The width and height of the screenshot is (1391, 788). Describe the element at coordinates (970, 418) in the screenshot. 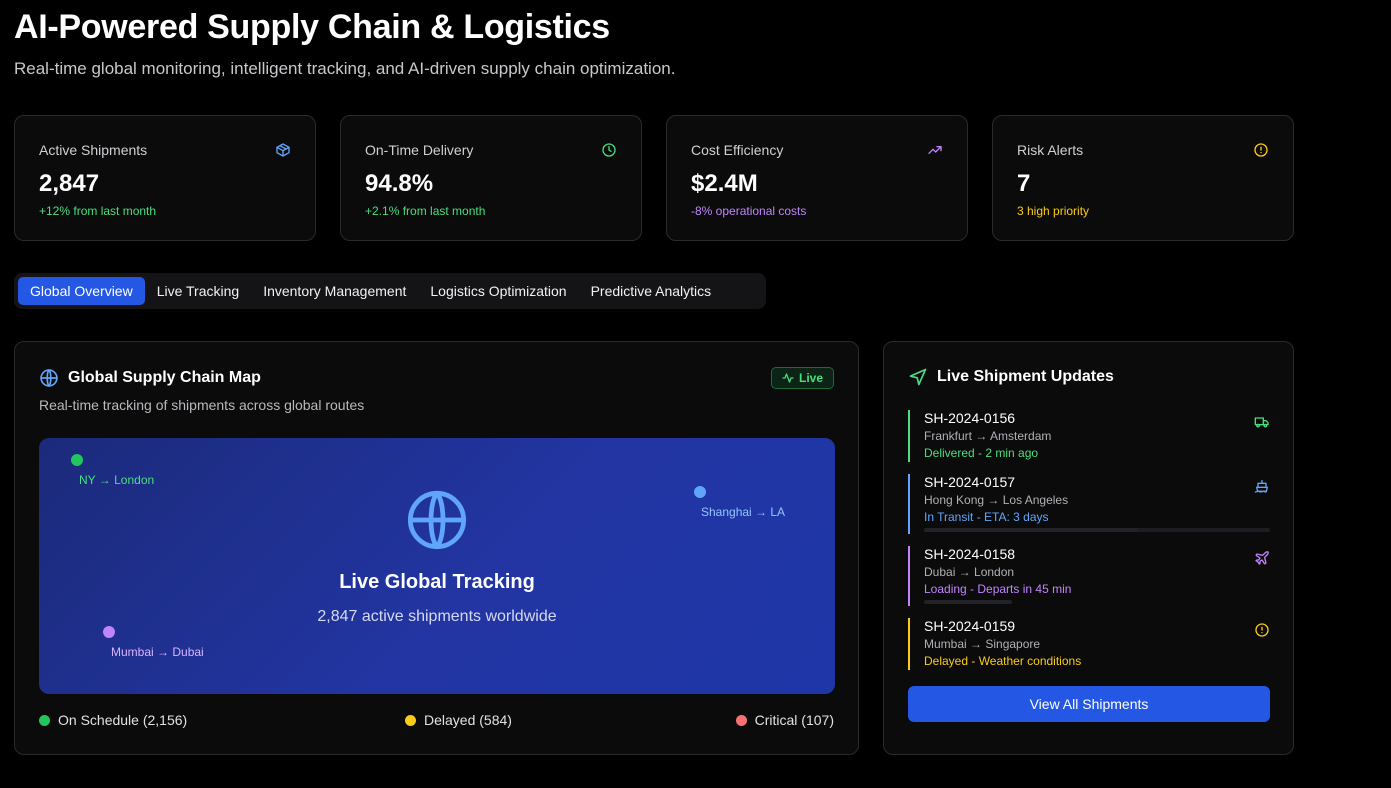

I see `shipment-id: SH-2024-0156` at that location.